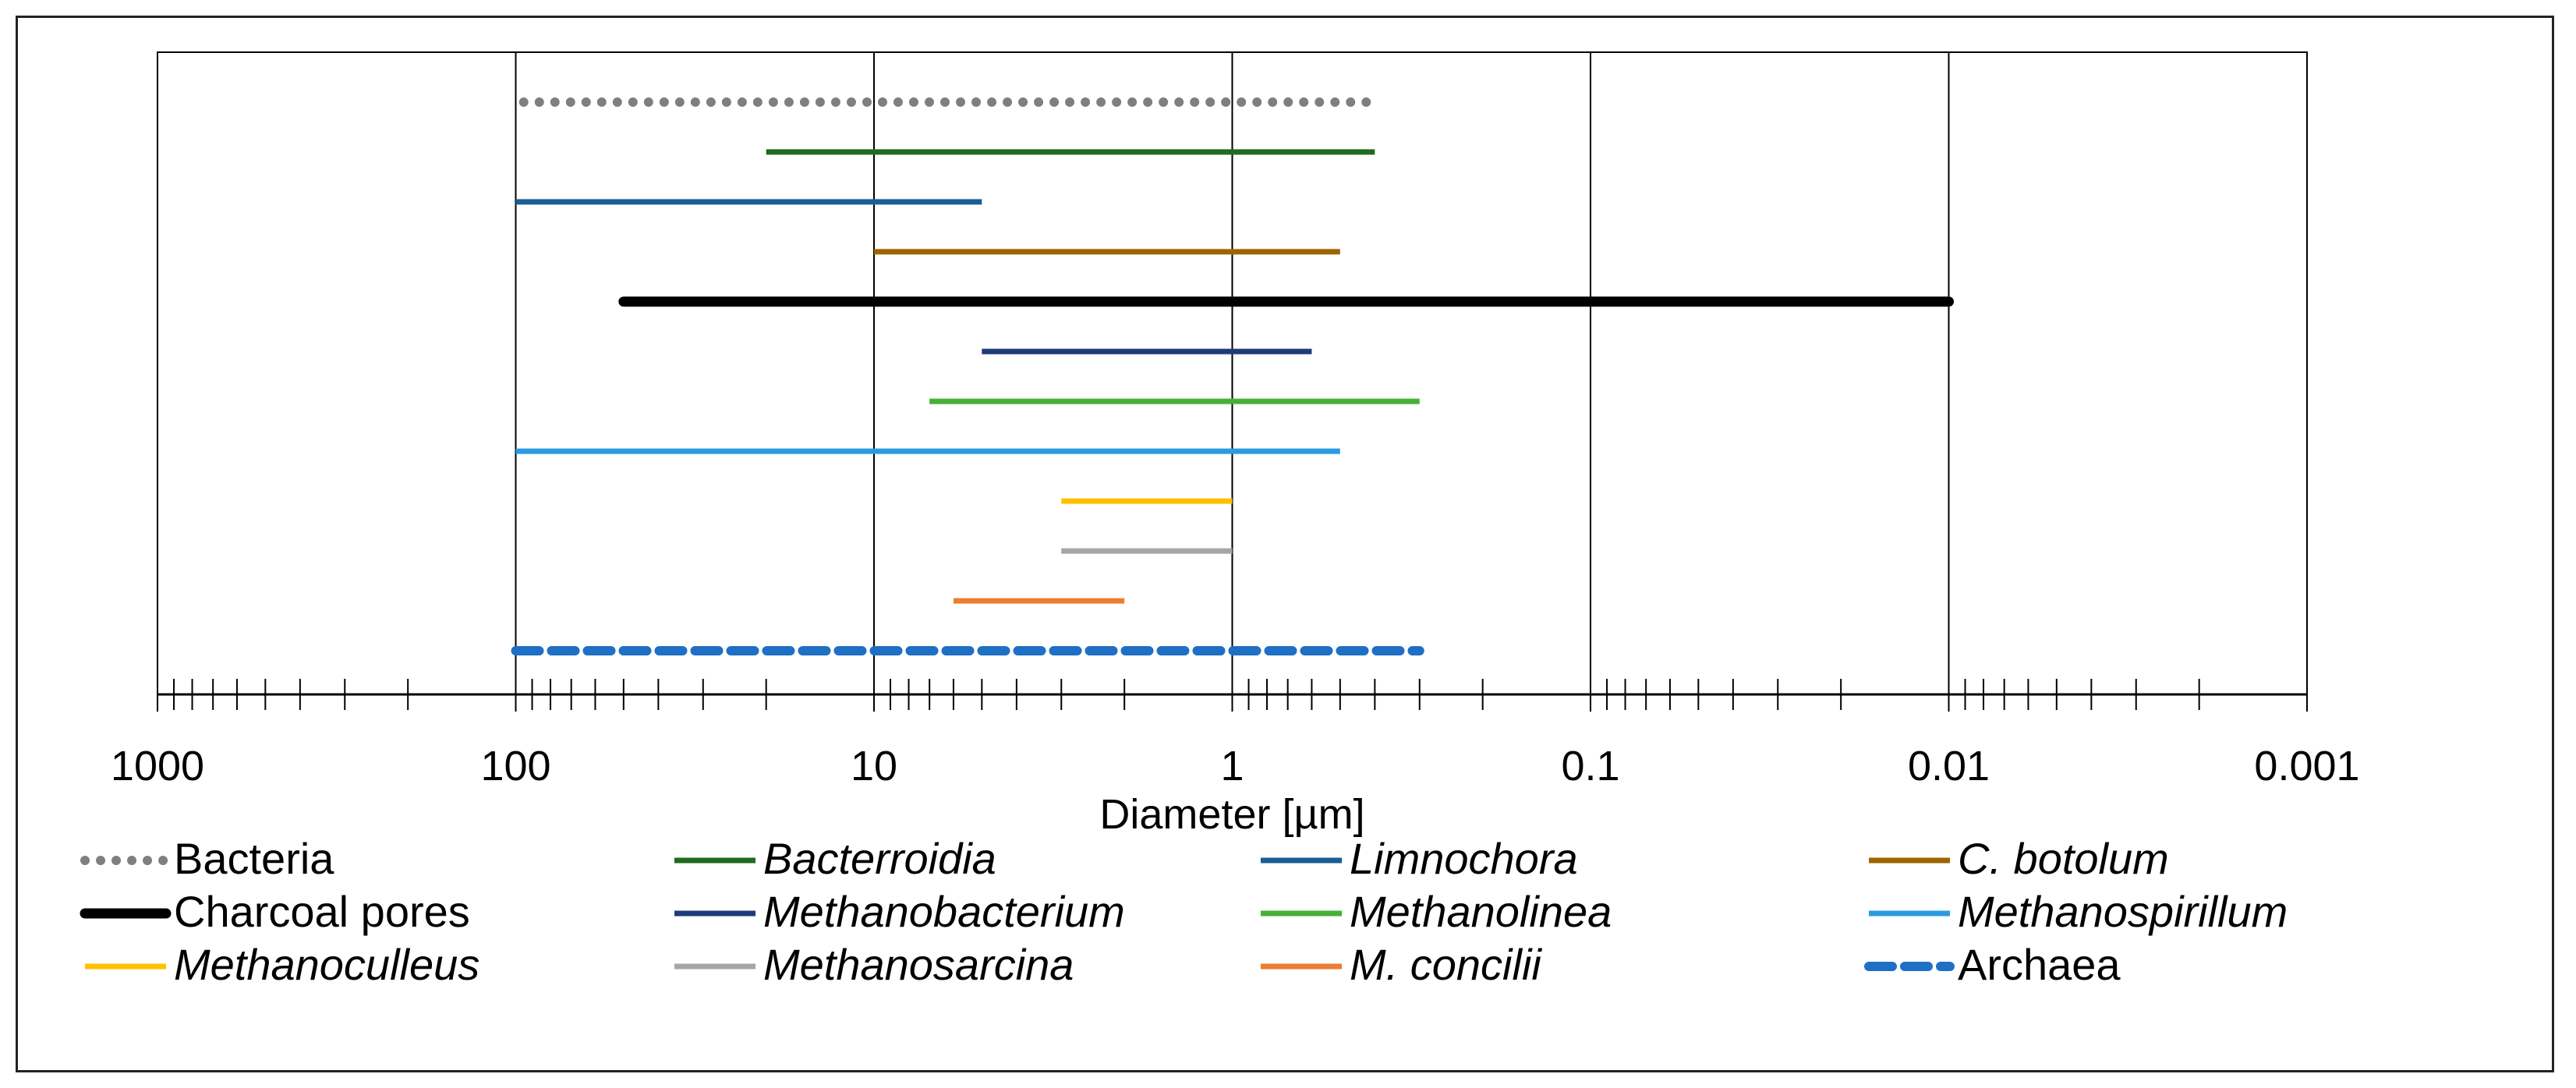  I want to click on tick-label: 0.1, so click(1590, 766).